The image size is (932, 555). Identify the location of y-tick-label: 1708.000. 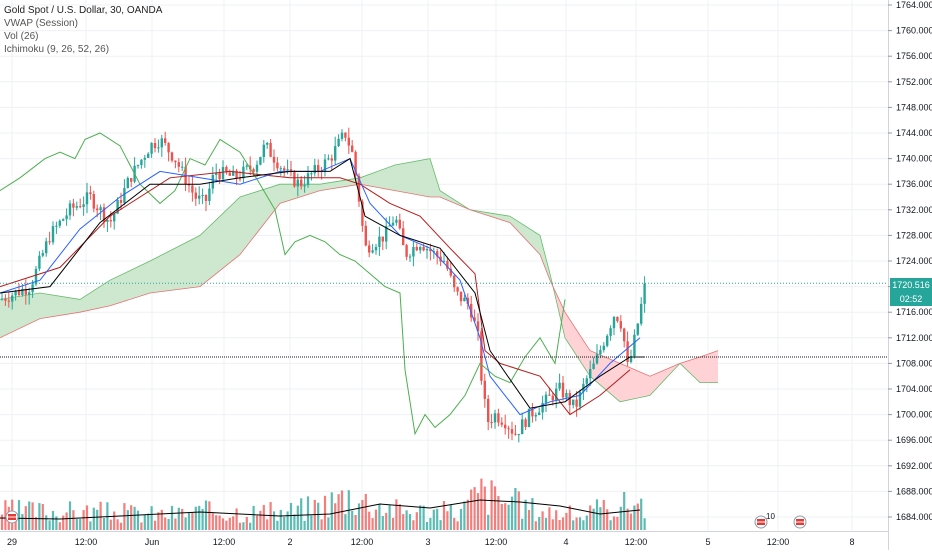
(914, 363).